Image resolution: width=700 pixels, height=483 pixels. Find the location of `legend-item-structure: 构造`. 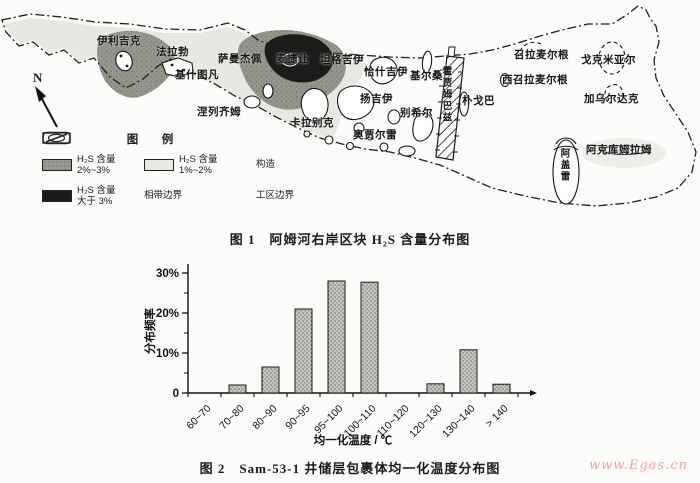

legend-item-structure: 构造 is located at coordinates (185, 154).